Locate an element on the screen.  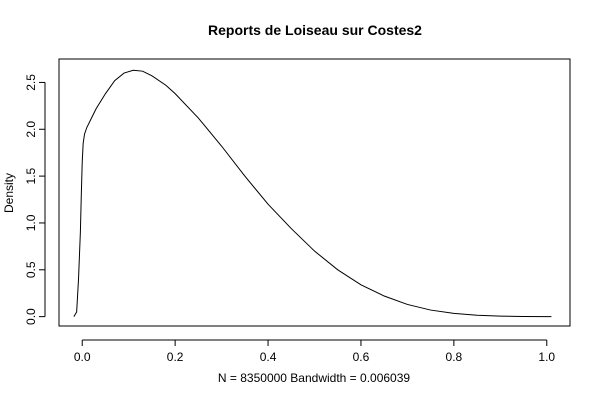
y-tick-label: 1.0 is located at coordinates (31, 222).